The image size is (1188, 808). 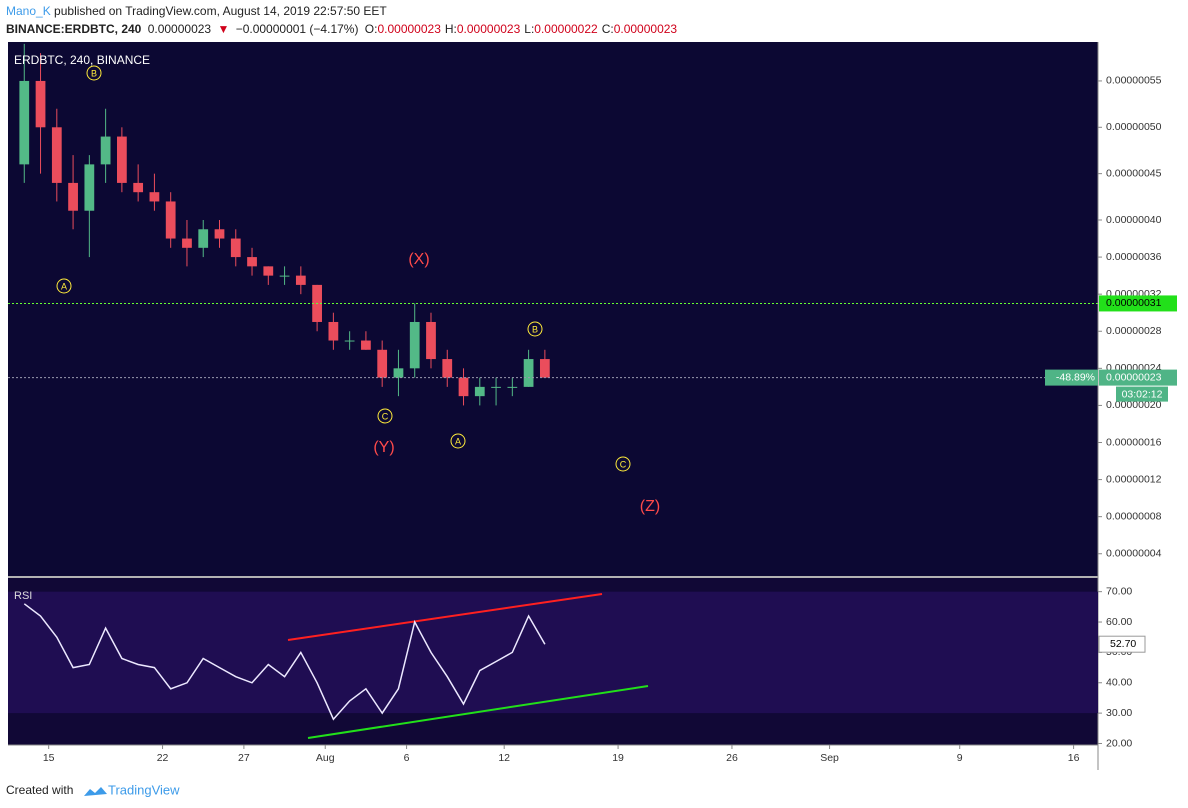 I want to click on rsi-title: RSI, so click(x=23, y=596).